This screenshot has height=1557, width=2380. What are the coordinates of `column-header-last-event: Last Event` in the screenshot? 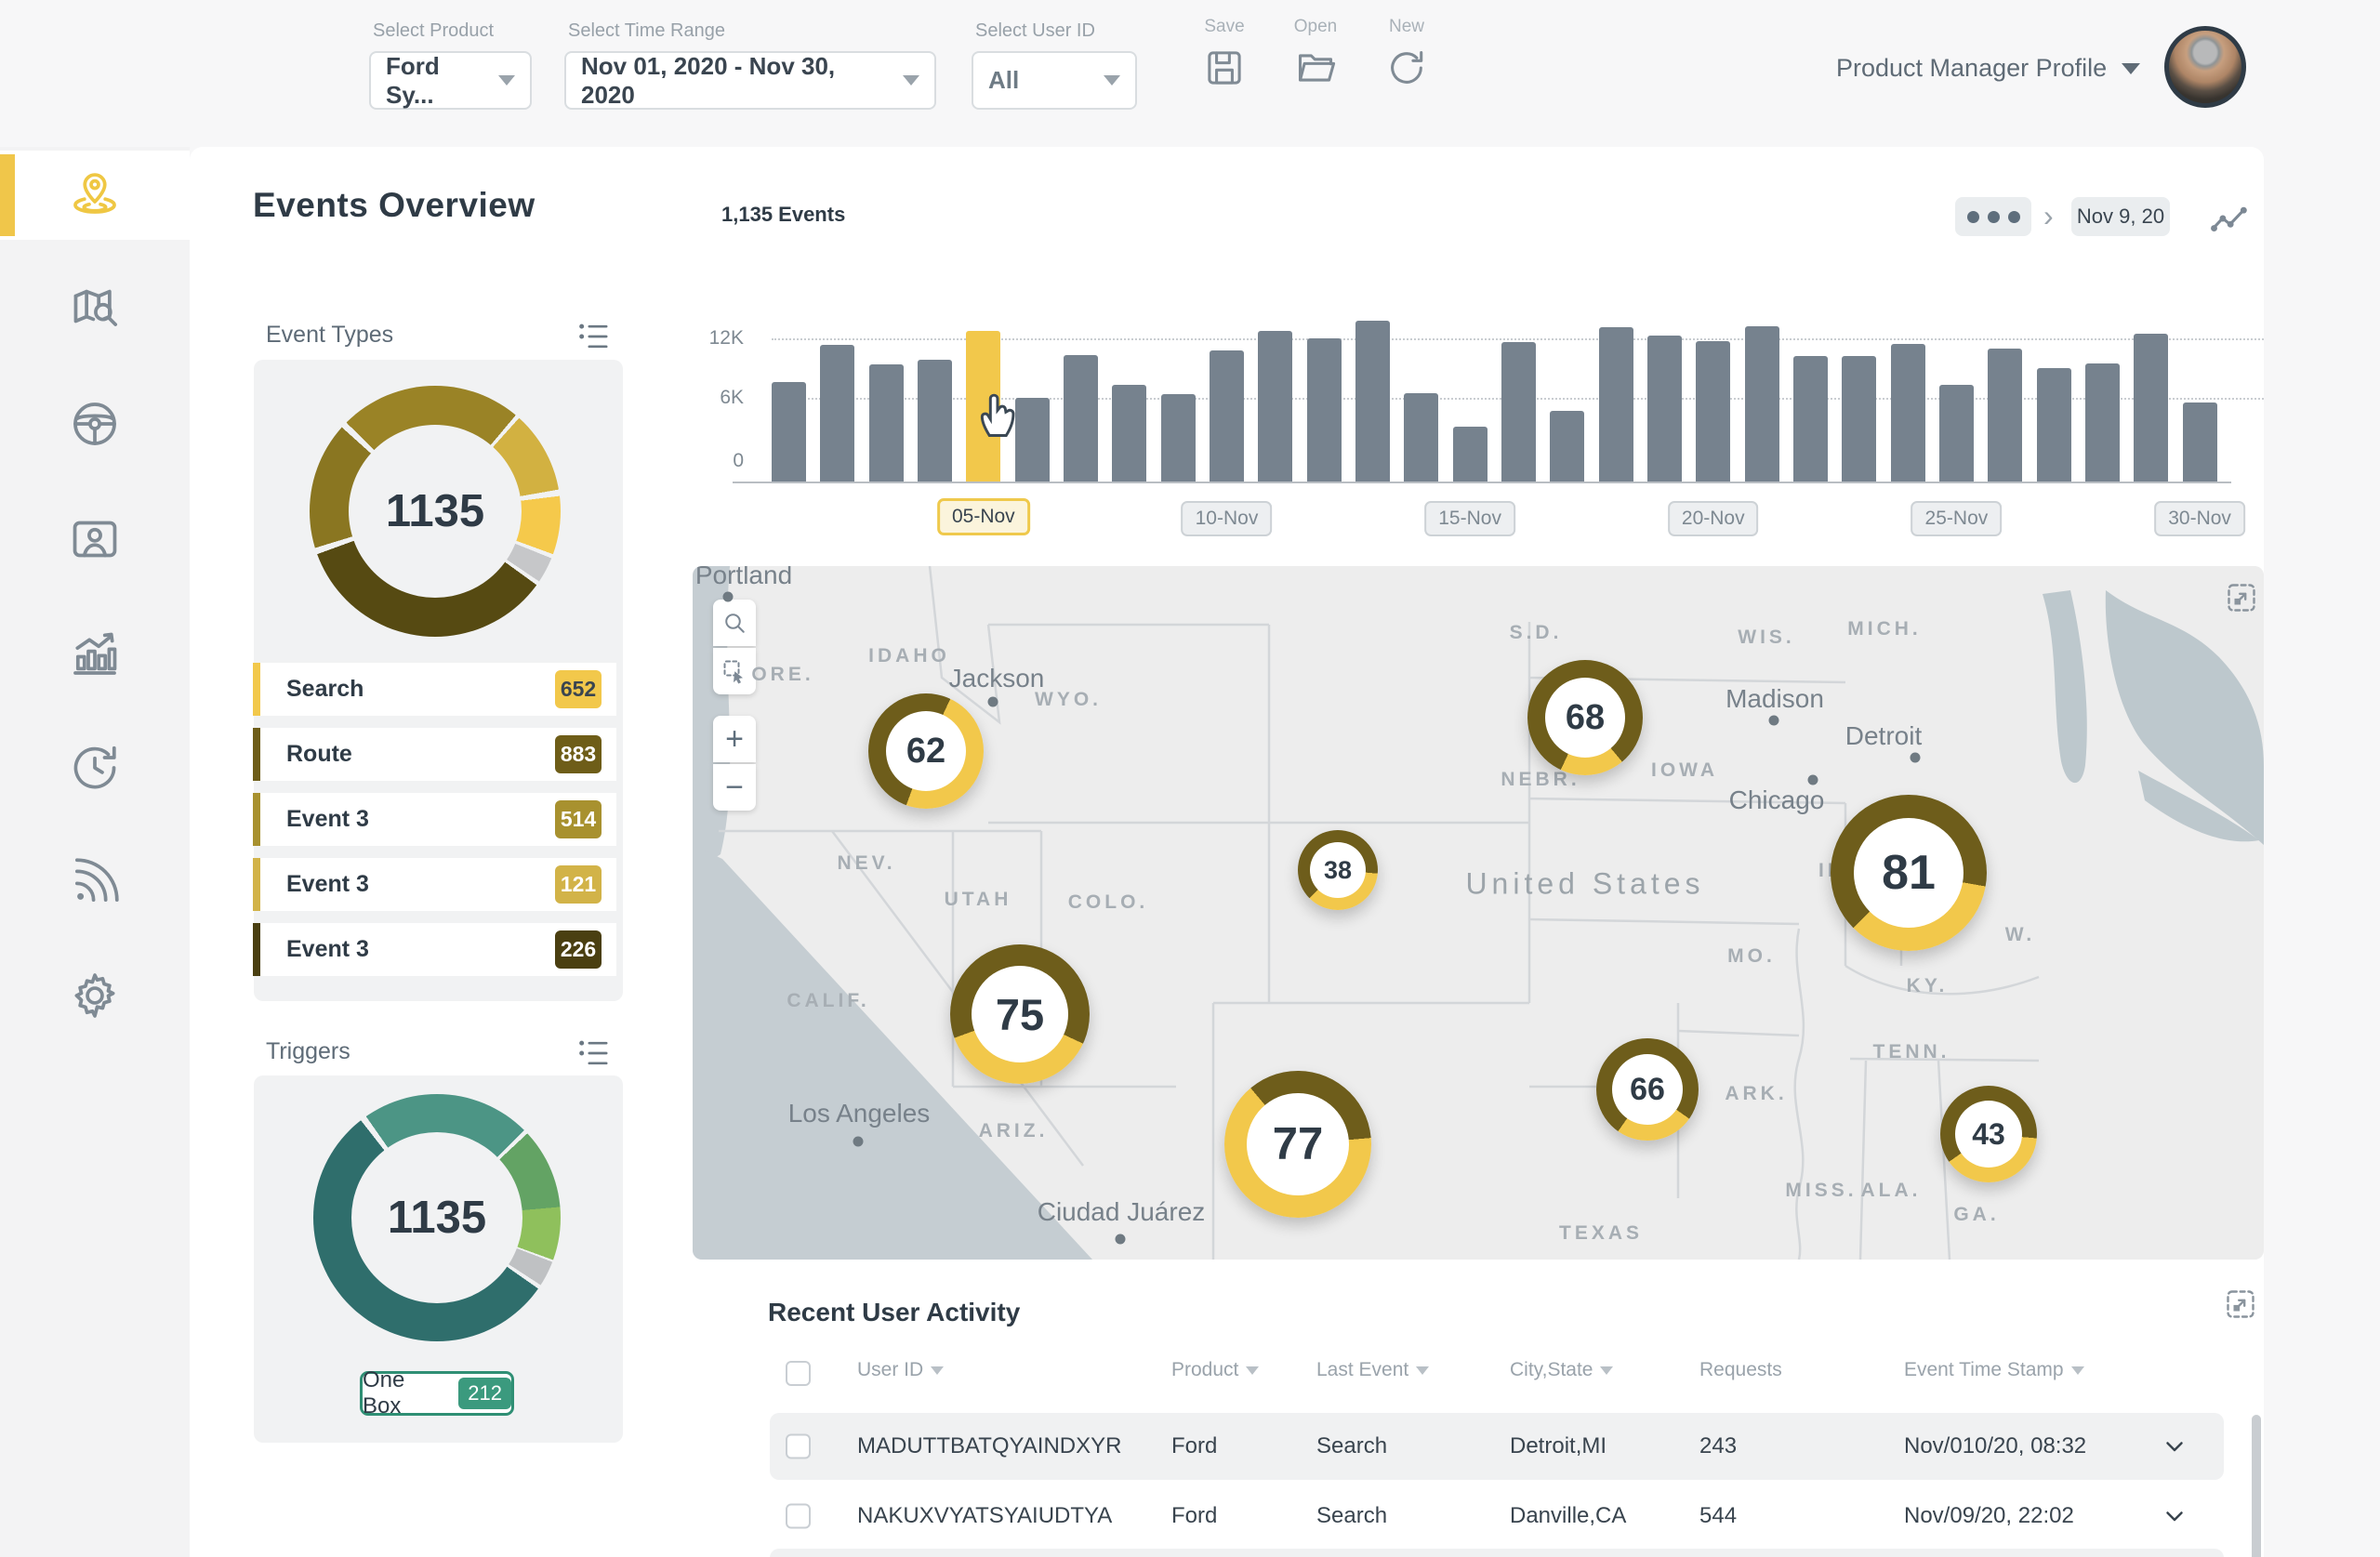 It's located at (1373, 1370).